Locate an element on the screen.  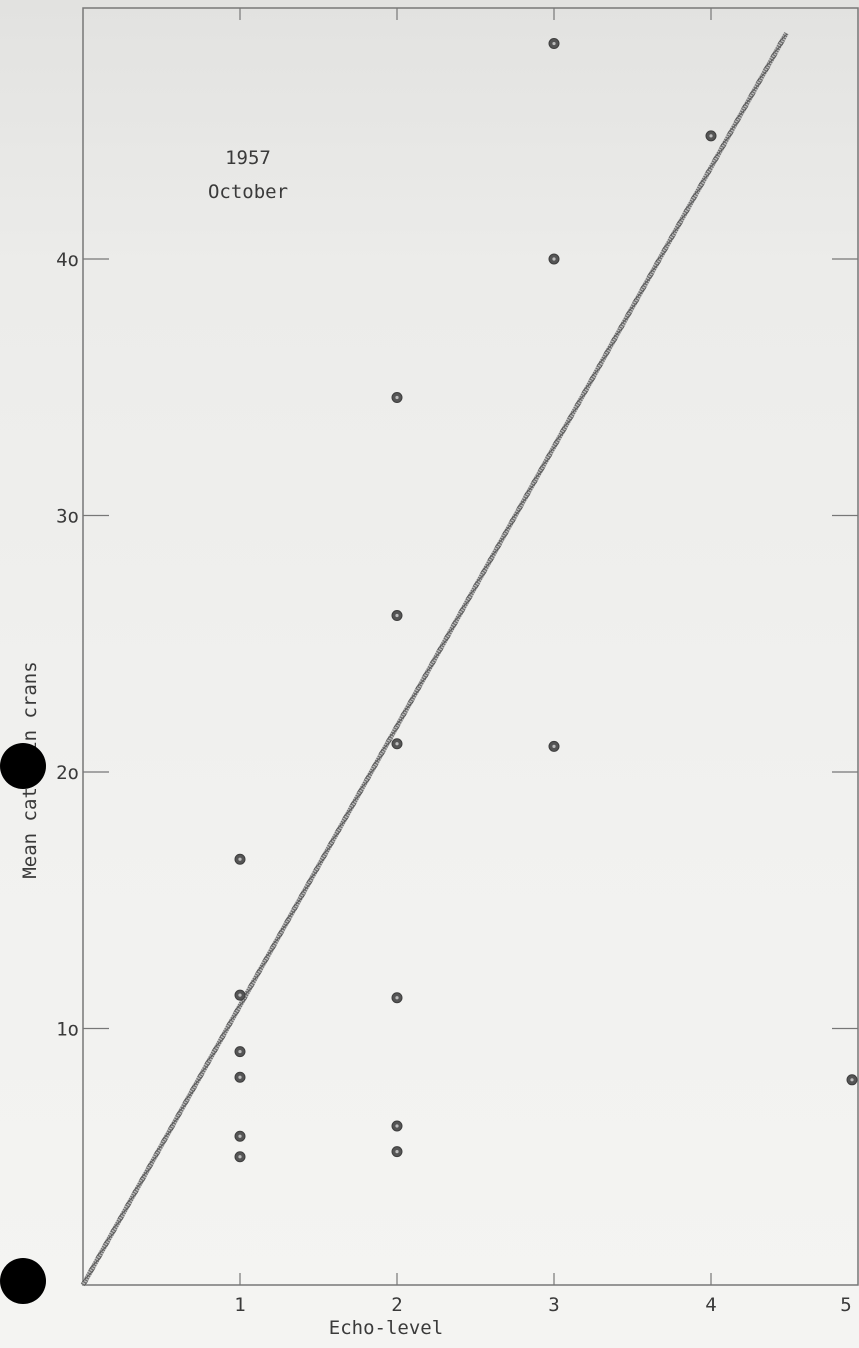
y-tick-label: 2o is located at coordinates (67, 773).